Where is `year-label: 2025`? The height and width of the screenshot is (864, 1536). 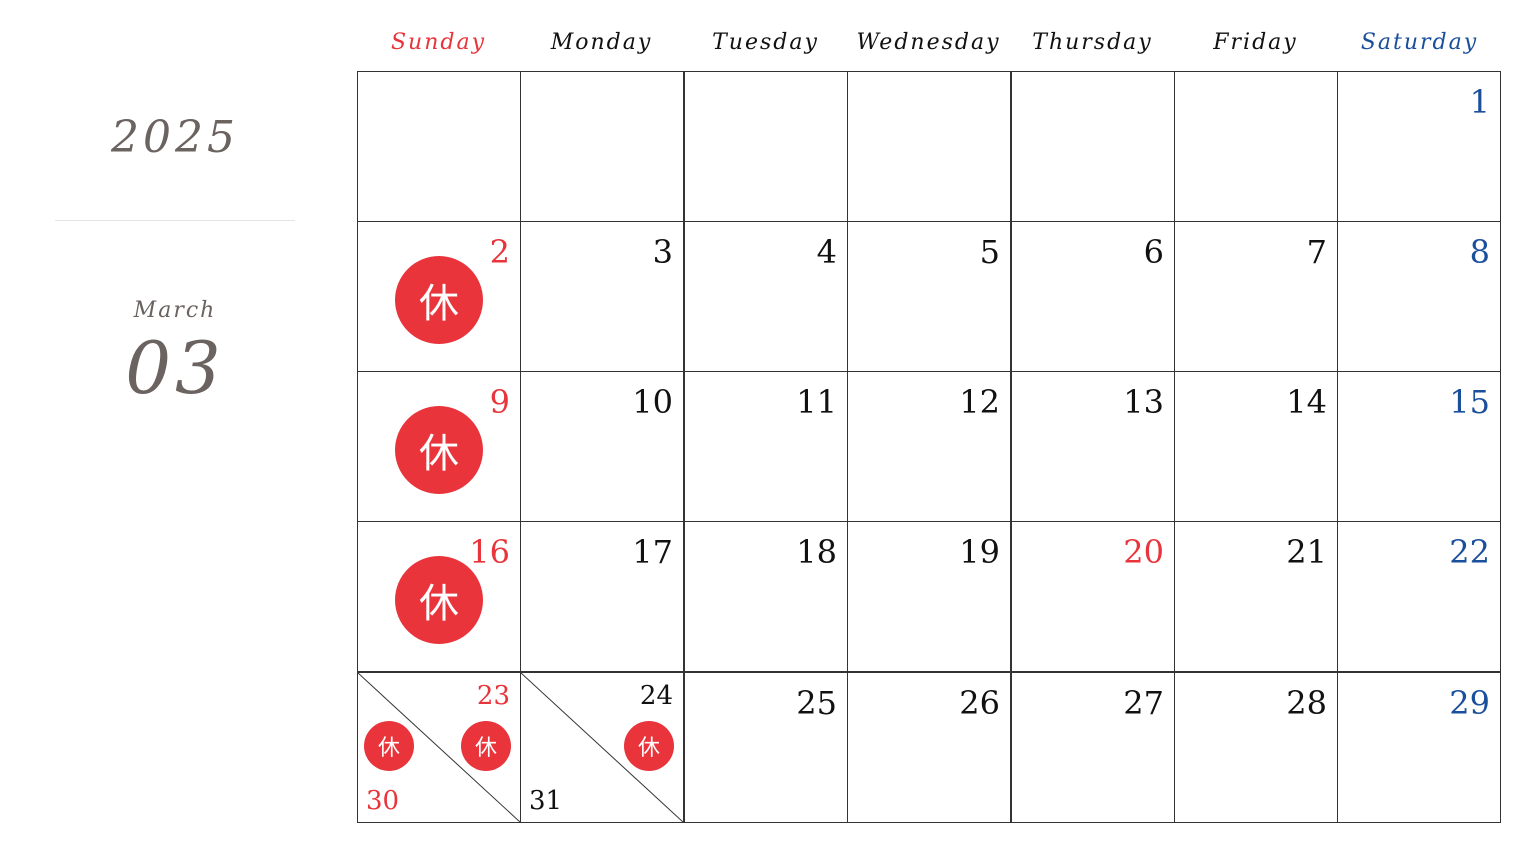
year-label: 2025 is located at coordinates (175, 137).